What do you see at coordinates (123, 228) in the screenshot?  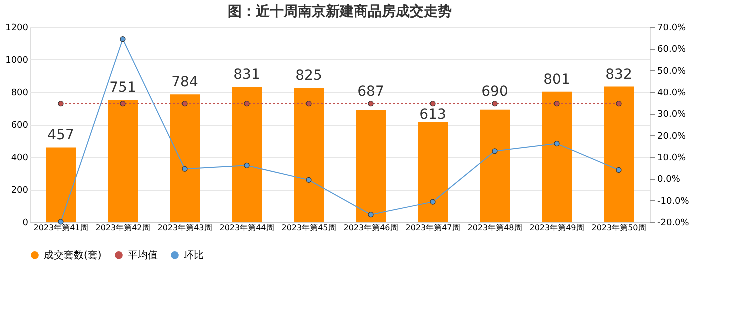 I see `x-tick-label: 2023年第42周` at bounding box center [123, 228].